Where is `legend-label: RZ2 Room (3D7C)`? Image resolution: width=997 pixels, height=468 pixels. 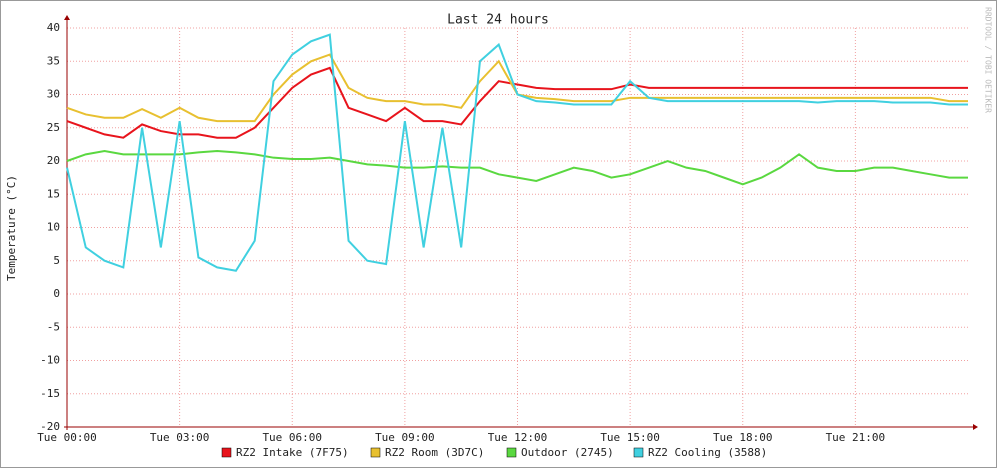 legend-label: RZ2 Room (3D7C) is located at coordinates (434, 452).